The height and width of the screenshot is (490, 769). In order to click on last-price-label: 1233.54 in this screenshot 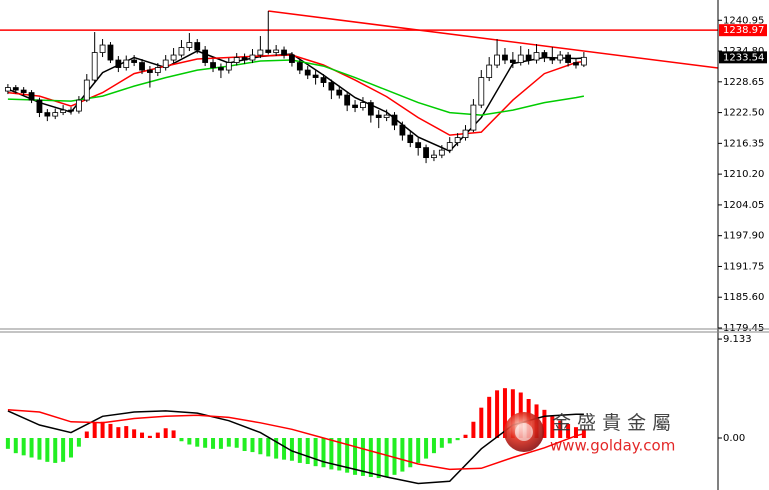, I will do `click(743, 57)`.